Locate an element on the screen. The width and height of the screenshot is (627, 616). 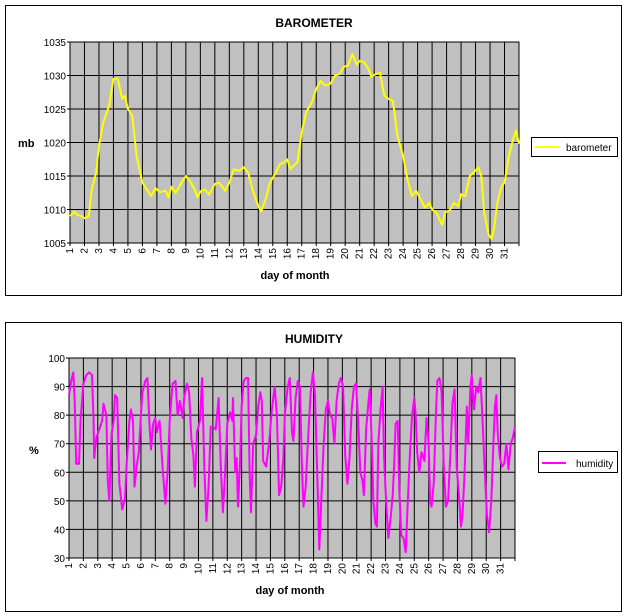
y-tick-label: 60 is located at coordinates (60, 473).